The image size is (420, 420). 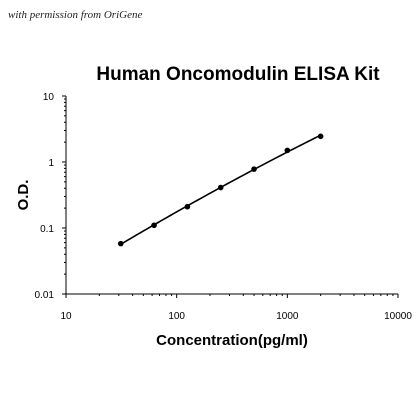 What do you see at coordinates (232, 340) in the screenshot?
I see `x-axis-label: Concentration(pg/ml)` at bounding box center [232, 340].